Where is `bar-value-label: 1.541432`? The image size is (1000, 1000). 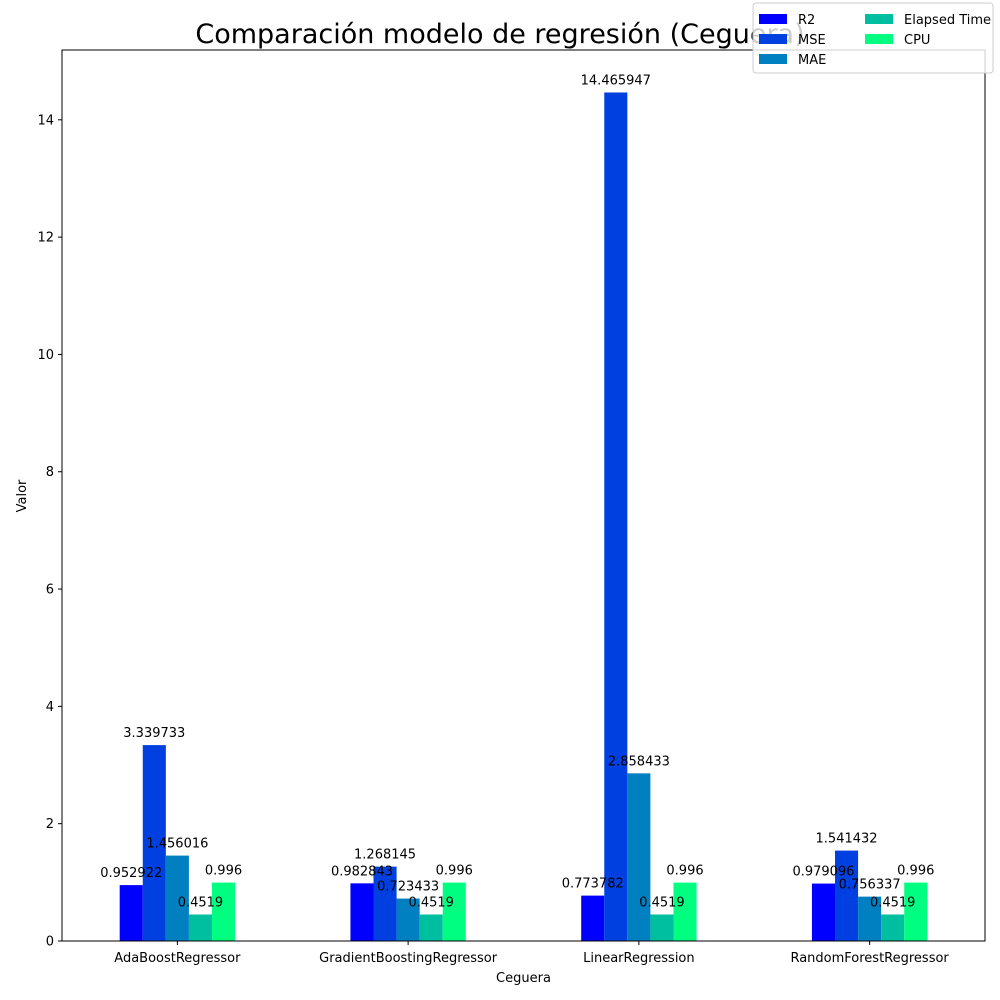 bar-value-label: 1.541432 is located at coordinates (847, 839).